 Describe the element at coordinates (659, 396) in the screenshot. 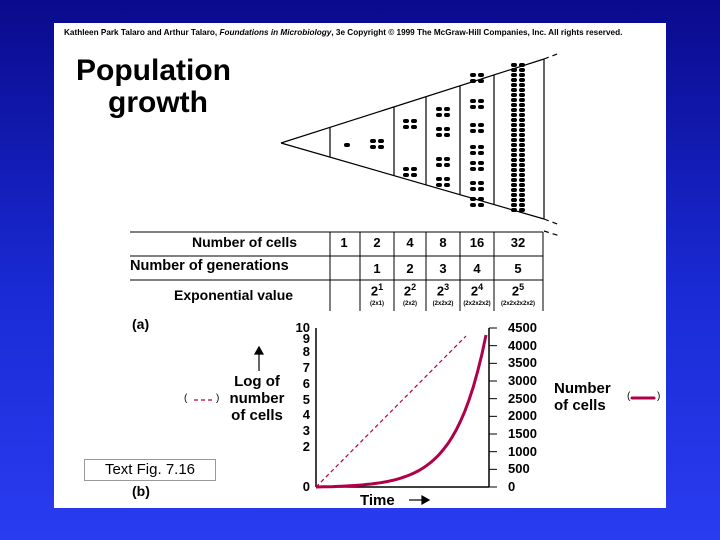

I see `legend-paren-close-right: )` at that location.